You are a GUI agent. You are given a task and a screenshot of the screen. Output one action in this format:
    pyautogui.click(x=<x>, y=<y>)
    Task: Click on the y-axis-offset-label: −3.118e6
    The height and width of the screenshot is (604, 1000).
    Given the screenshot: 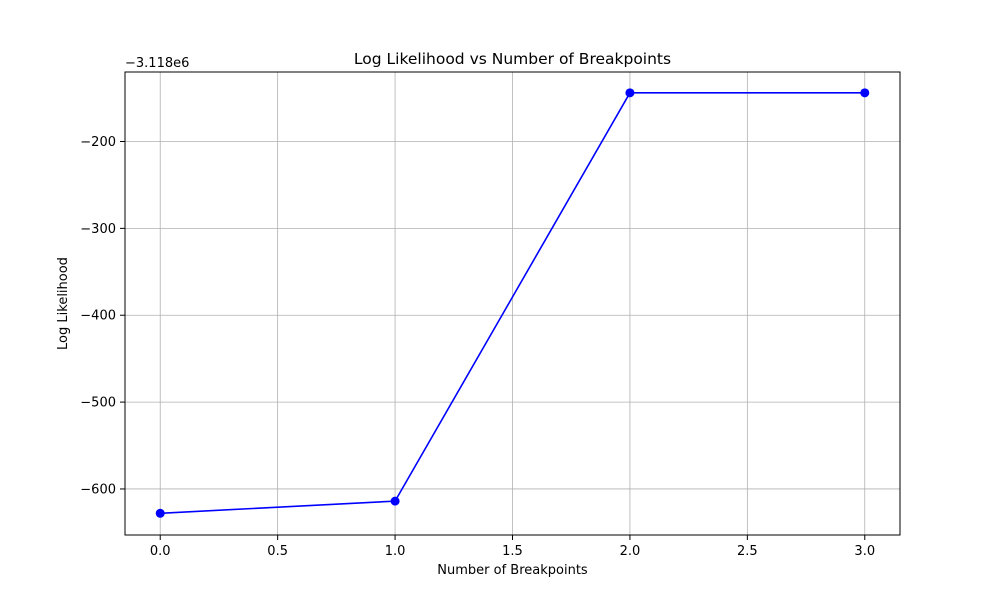 What is the action you would take?
    pyautogui.click(x=157, y=63)
    